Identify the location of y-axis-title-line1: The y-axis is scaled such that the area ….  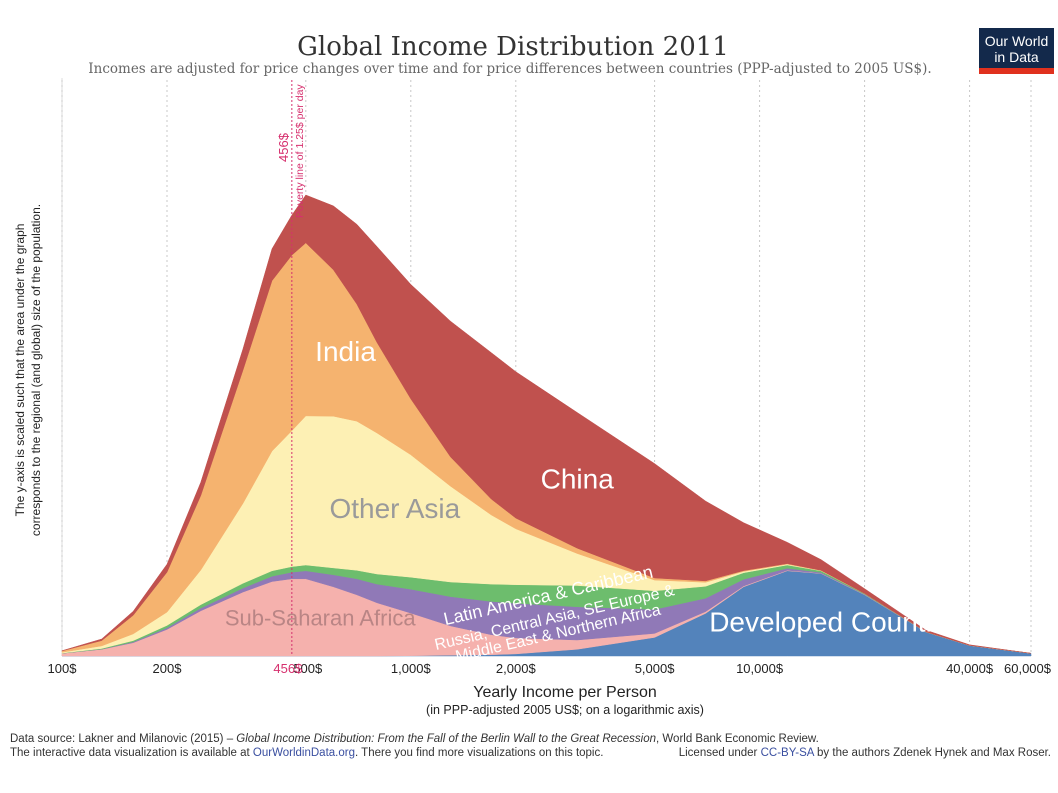
(20, 370).